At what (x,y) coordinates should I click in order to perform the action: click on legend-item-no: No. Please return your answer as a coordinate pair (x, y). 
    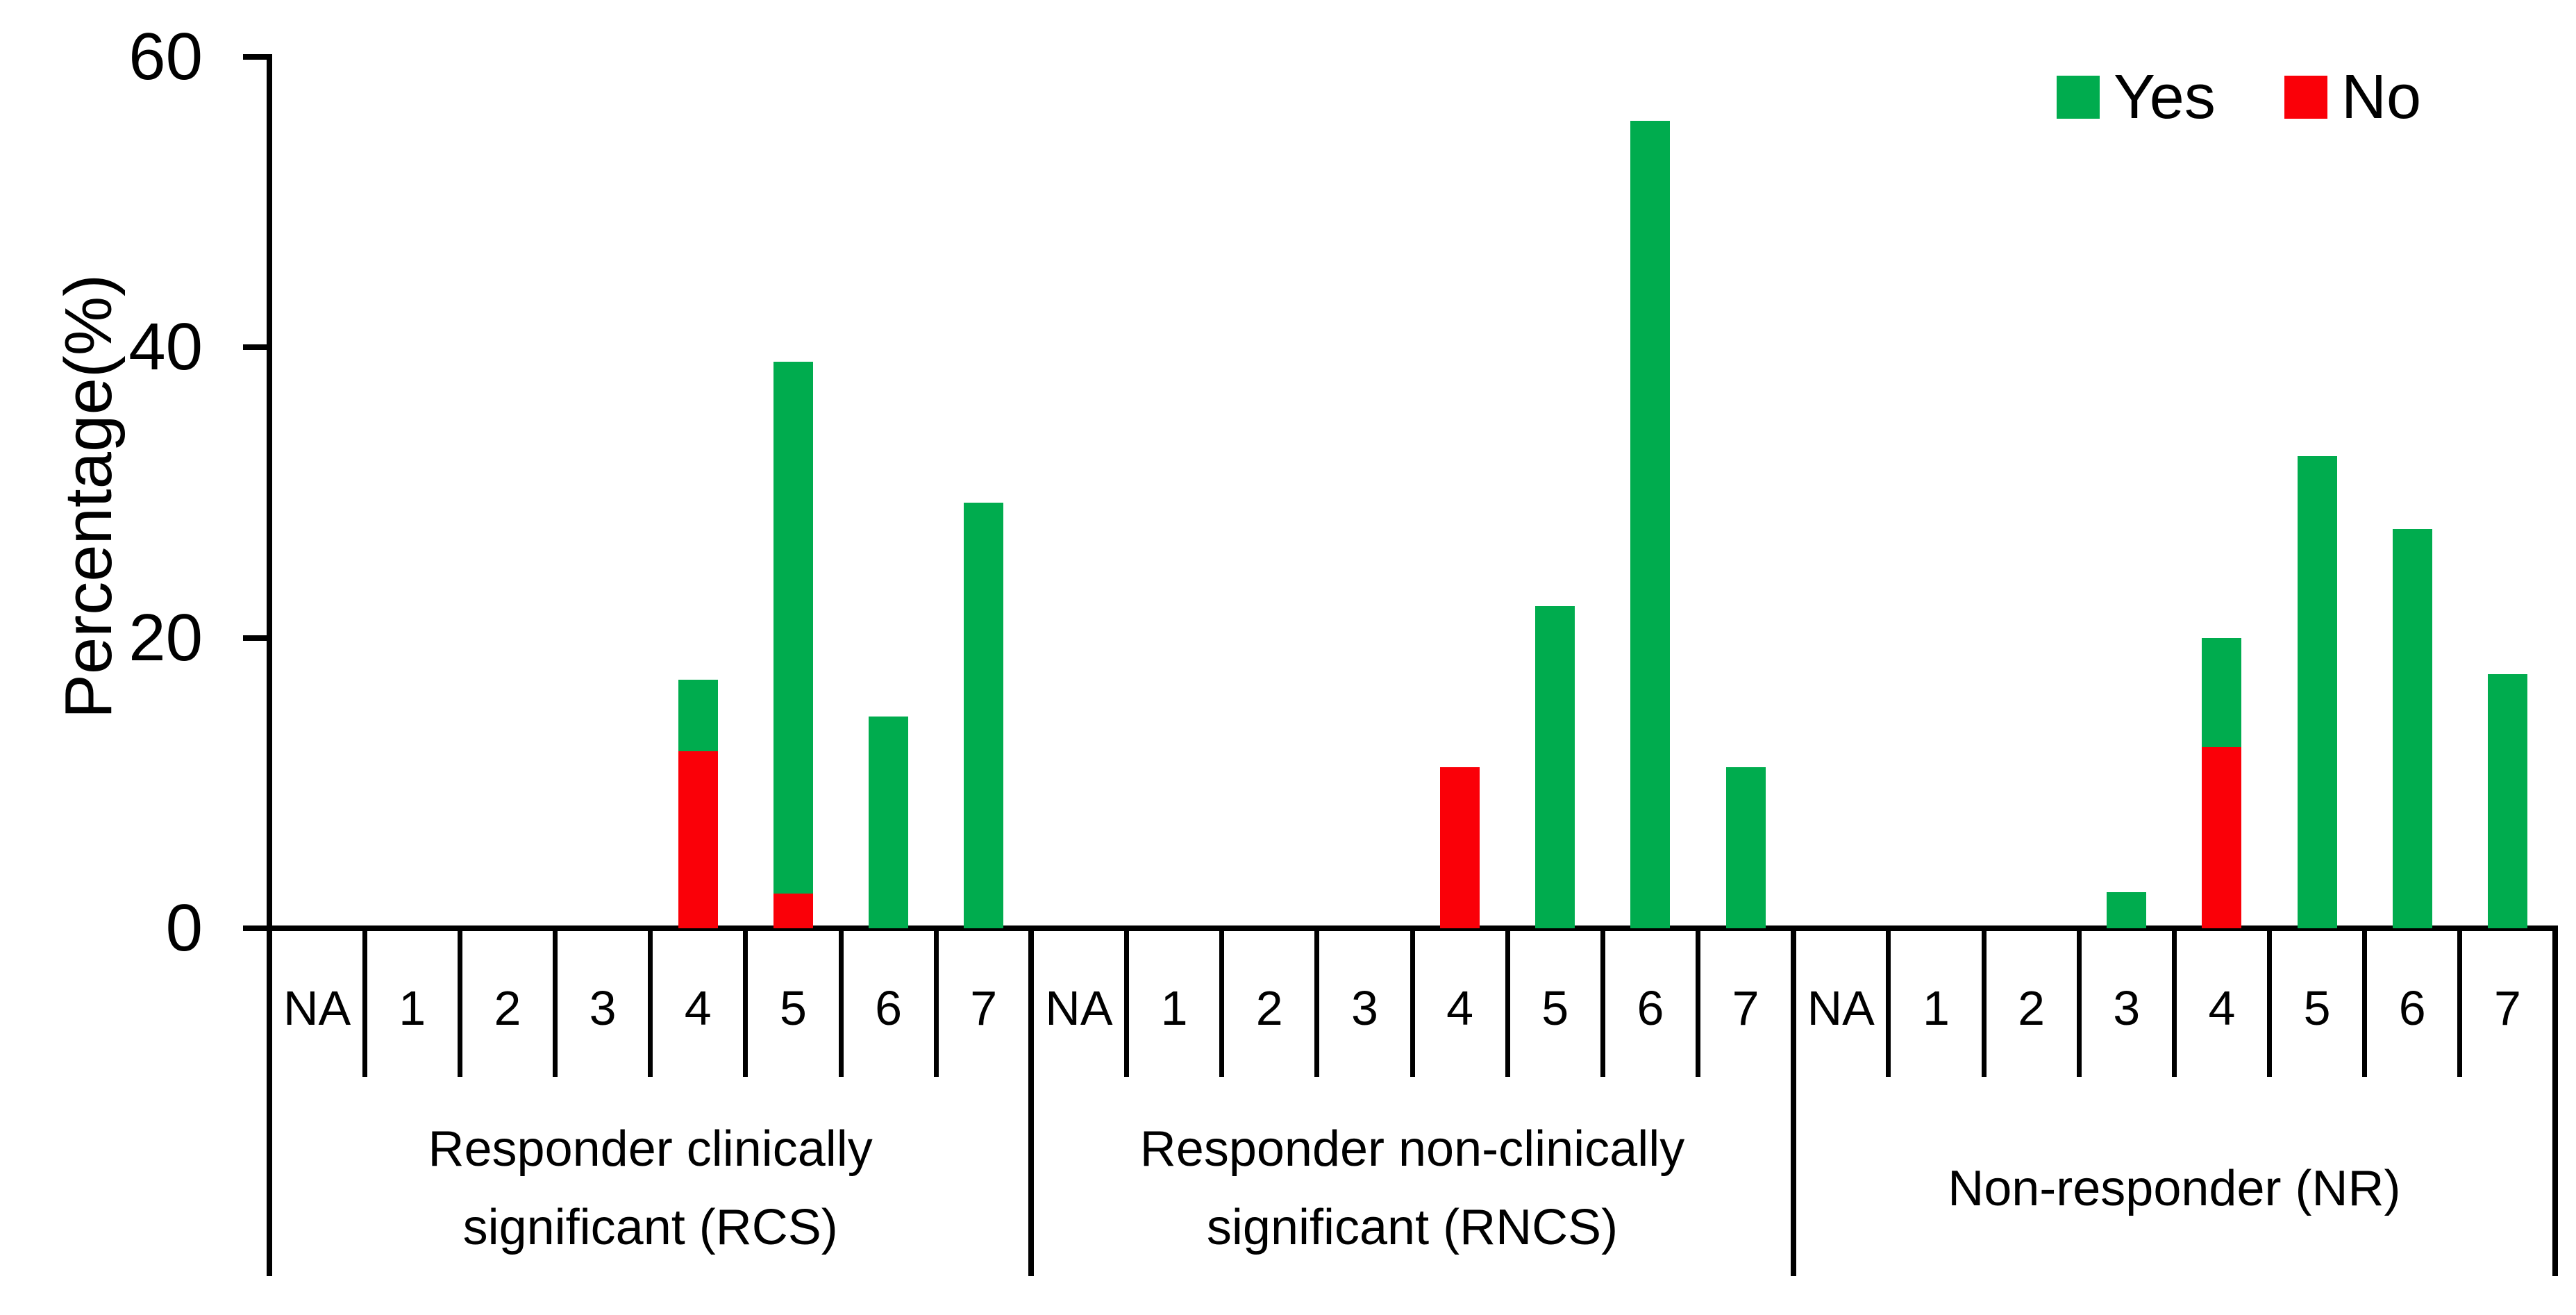
    Looking at the image, I should click on (2352, 97).